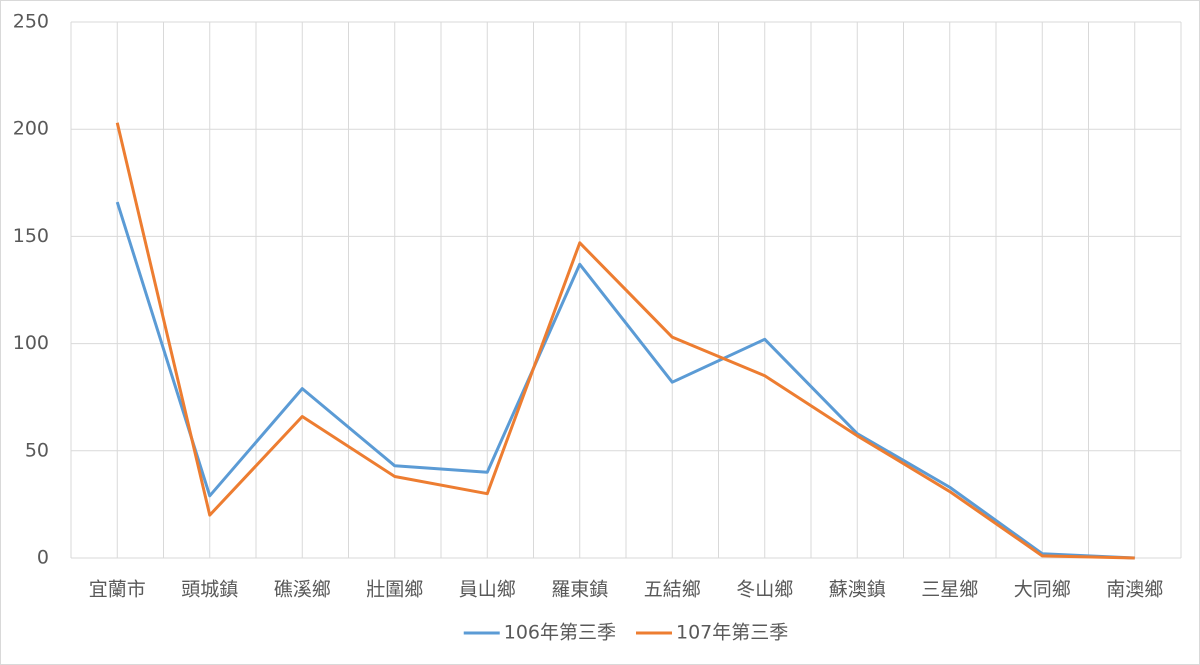 The image size is (1200, 665). Describe the element at coordinates (209, 590) in the screenshot. I see `x-tick-label: 頭城鎮` at that location.